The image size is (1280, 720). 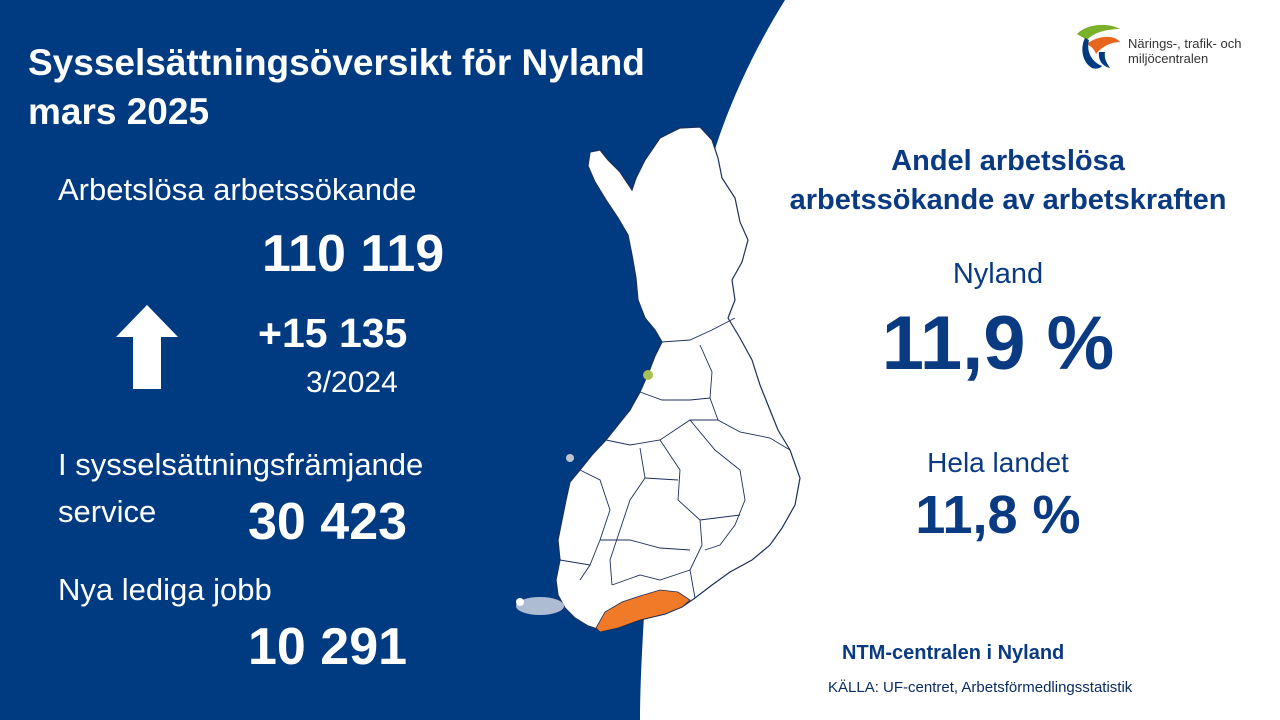 What do you see at coordinates (1185, 43) in the screenshot?
I see `logo-text-line-1: Närings-, trafik- och` at bounding box center [1185, 43].